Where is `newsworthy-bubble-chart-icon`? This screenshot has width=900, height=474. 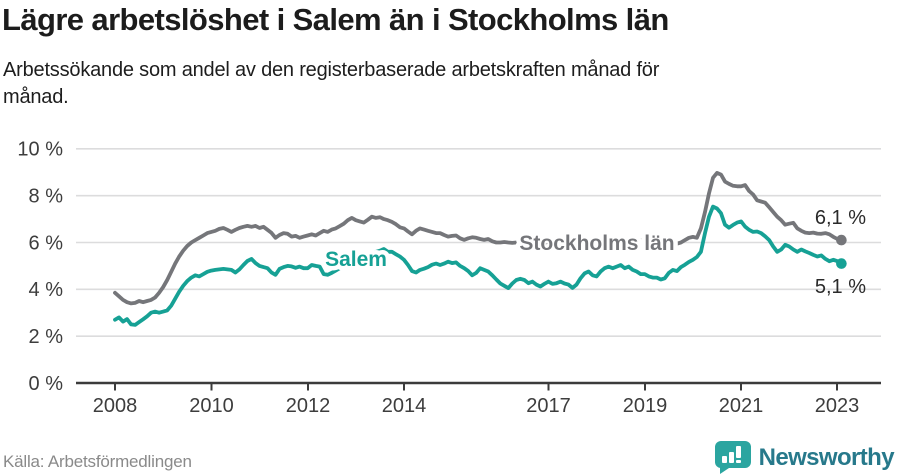 newsworthy-bubble-chart-icon is located at coordinates (732, 457).